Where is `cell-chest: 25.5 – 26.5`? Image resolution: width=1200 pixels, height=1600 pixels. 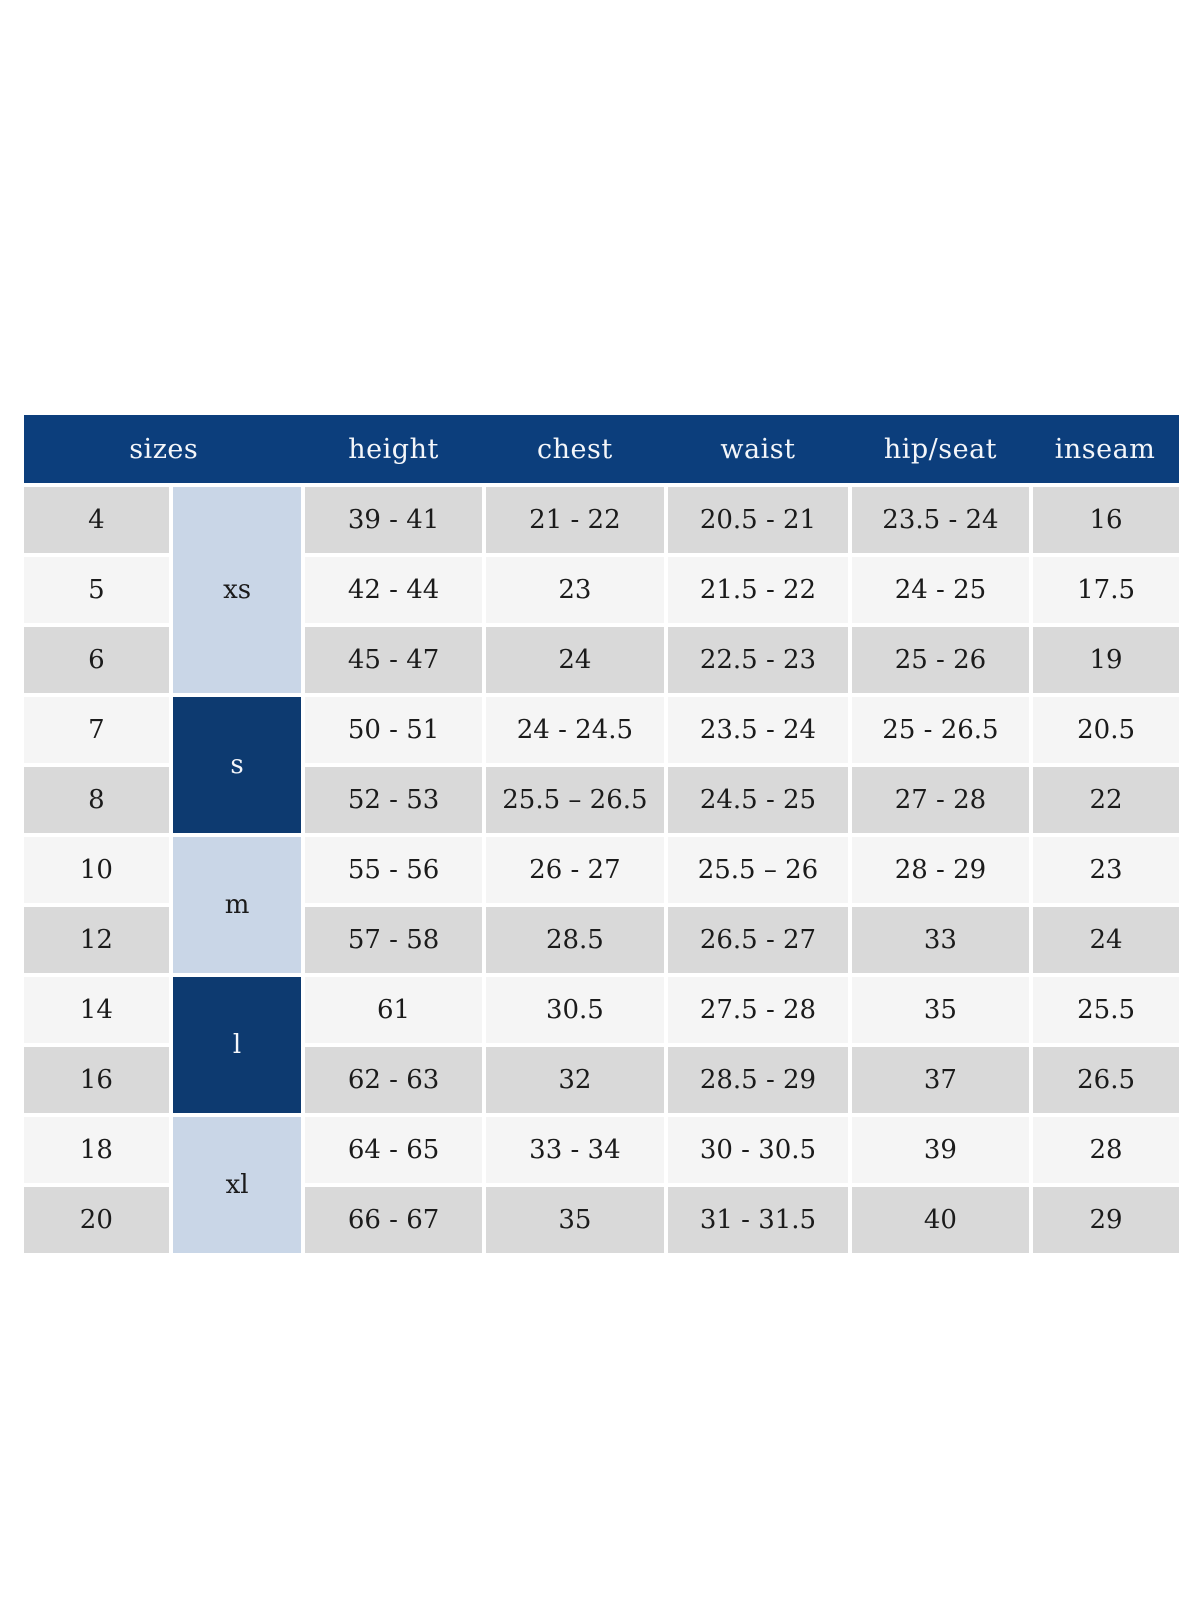
cell-chest: 25.5 – 26.5 is located at coordinates (574, 799).